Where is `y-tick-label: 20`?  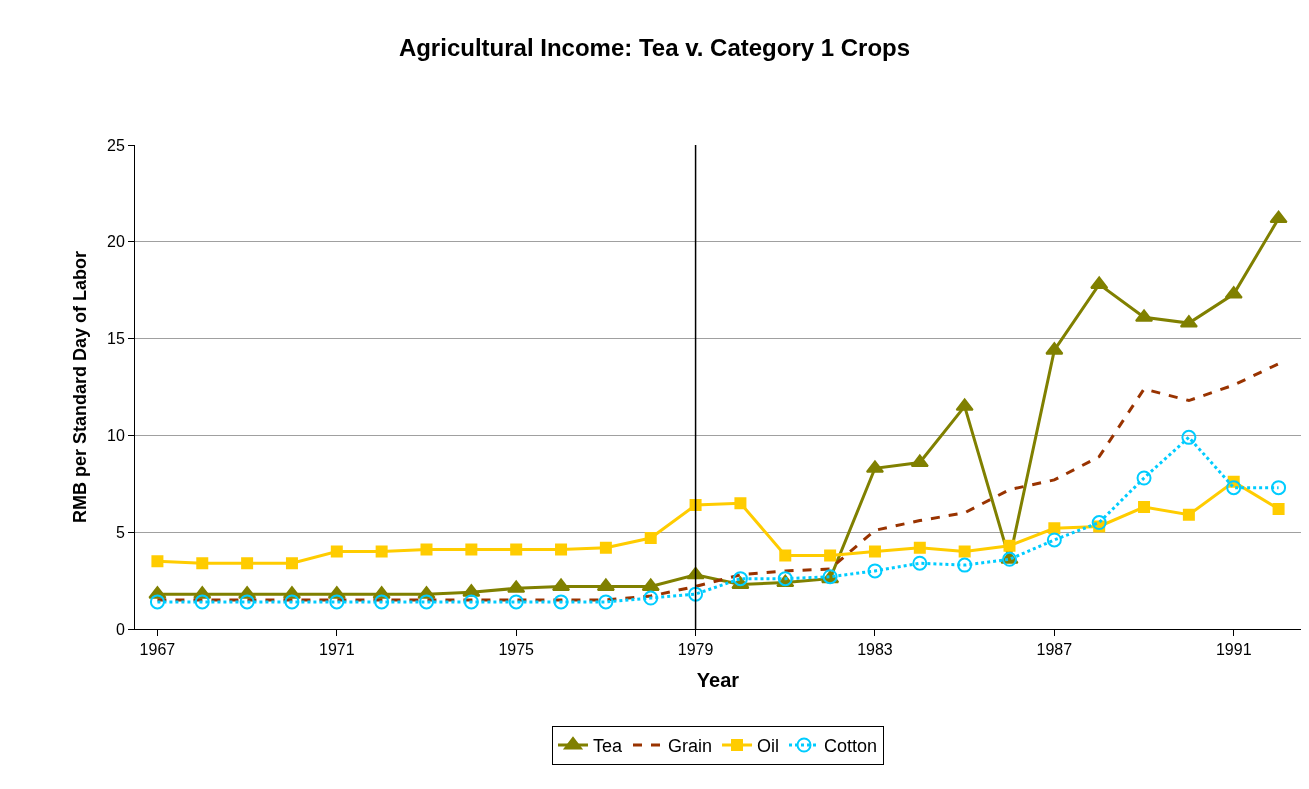
y-tick-label: 20 is located at coordinates (116, 242).